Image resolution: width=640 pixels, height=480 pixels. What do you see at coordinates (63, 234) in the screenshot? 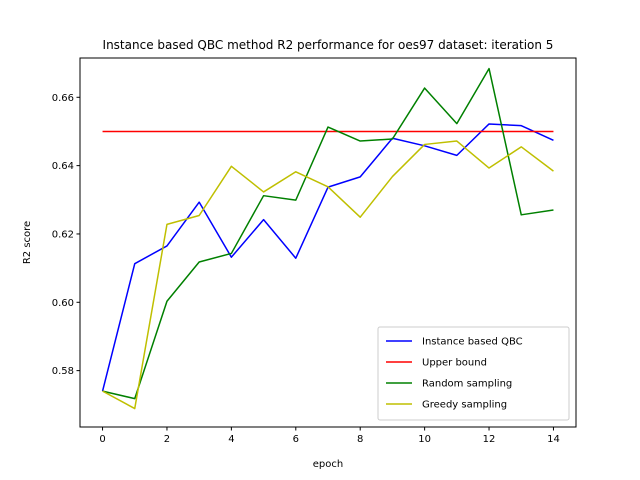
I see `y-tick-label: 0.62` at bounding box center [63, 234].